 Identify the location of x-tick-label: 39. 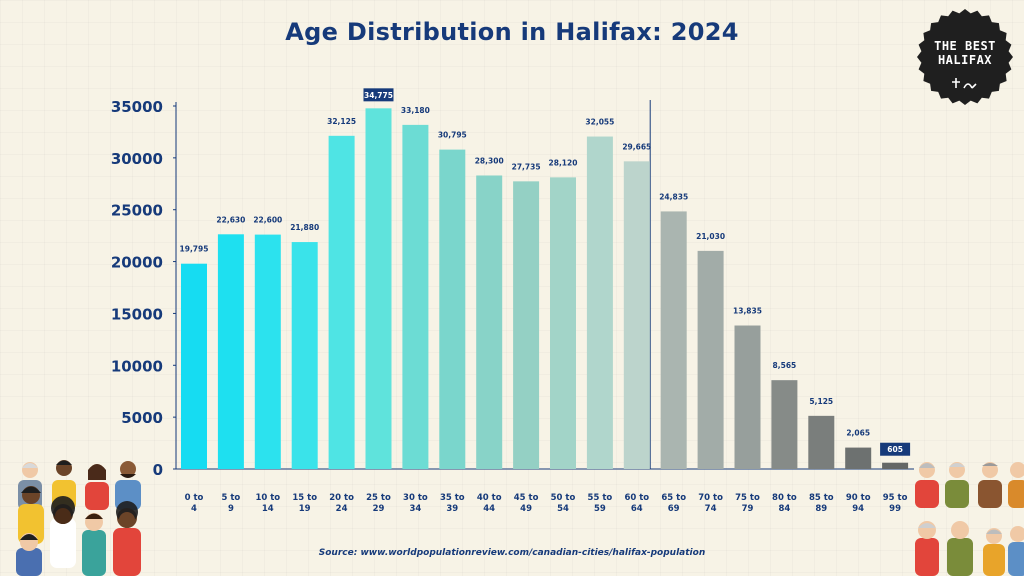
(452, 509).